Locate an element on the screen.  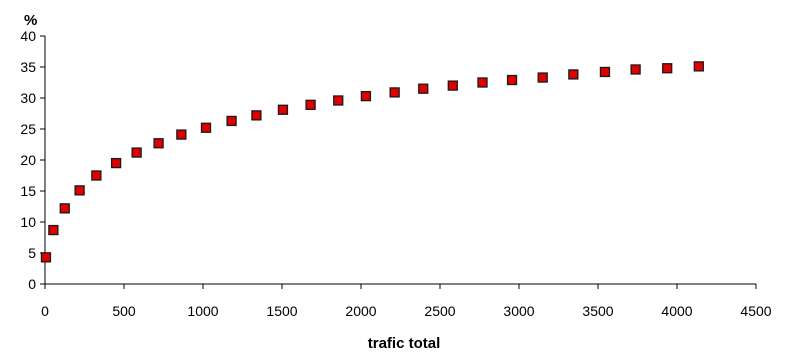
x-tick-label: 4000 is located at coordinates (676, 311).